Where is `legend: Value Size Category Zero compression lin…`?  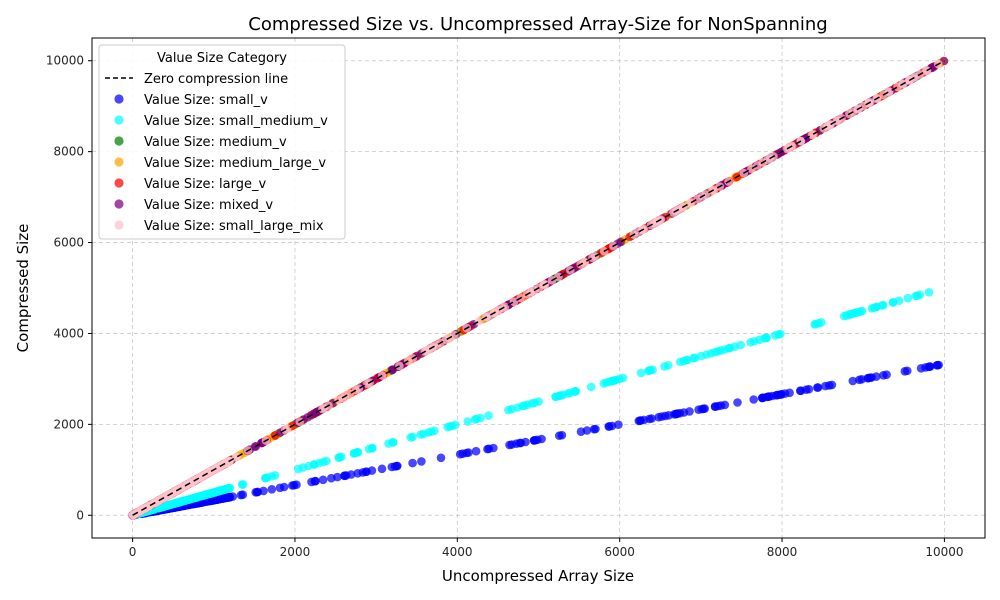
legend: Value Size Category Zero compression lin… is located at coordinates (222, 142).